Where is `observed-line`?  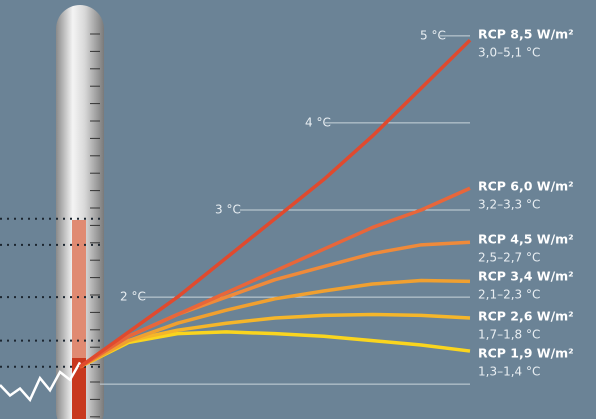
observed-line is located at coordinates (41, 382).